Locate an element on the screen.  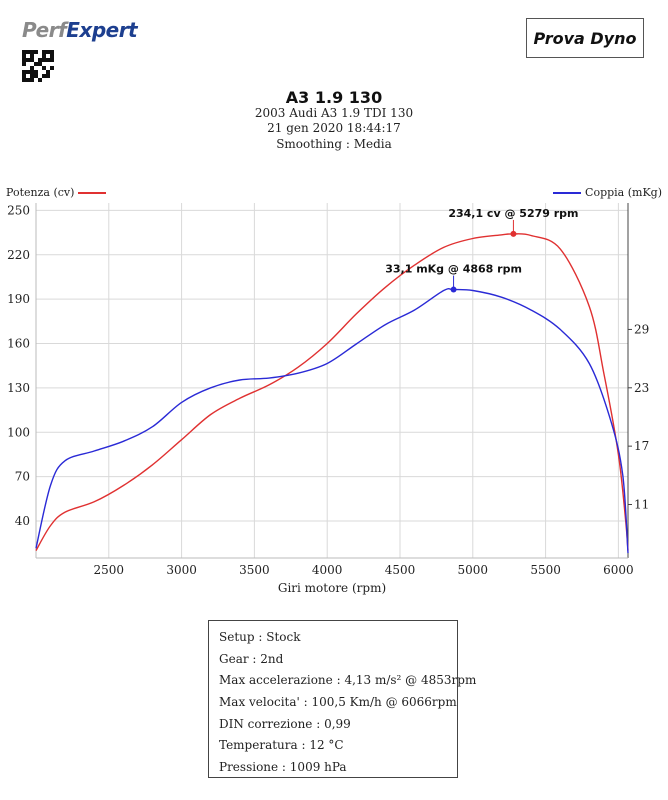
x-axis-title: Giri motore (rpm) is located at coordinates (332, 588).